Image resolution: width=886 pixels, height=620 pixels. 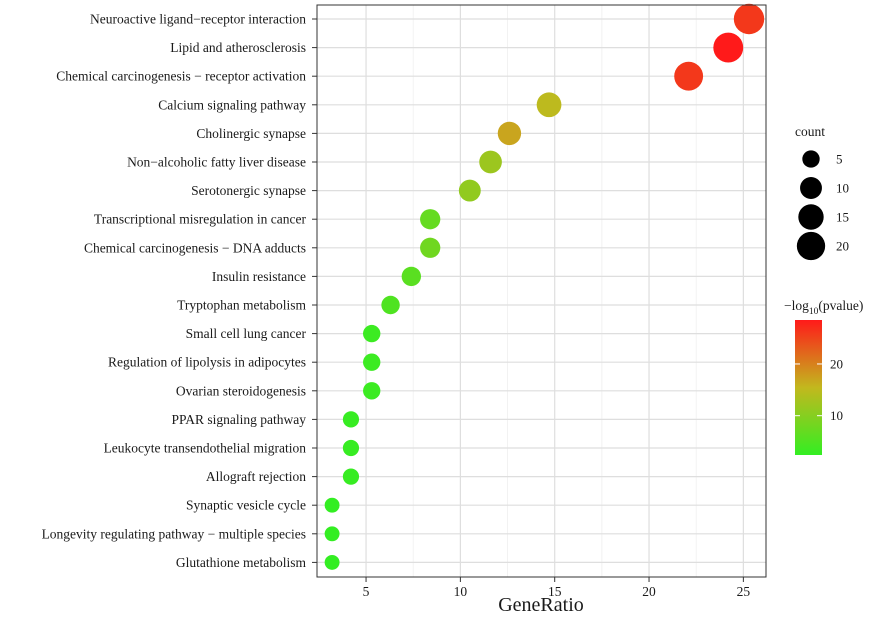 I want to click on y-tick-label: Non−alcoholic fatty liver disease, so click(x=216, y=162).